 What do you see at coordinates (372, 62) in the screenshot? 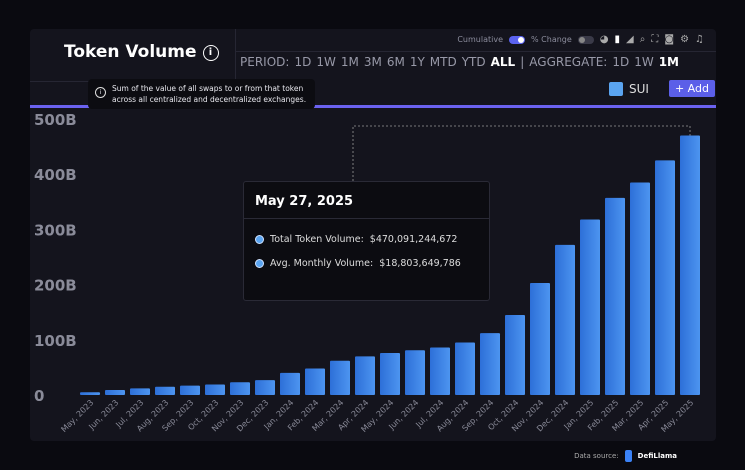
I see `period-option-3m: 3M` at bounding box center [372, 62].